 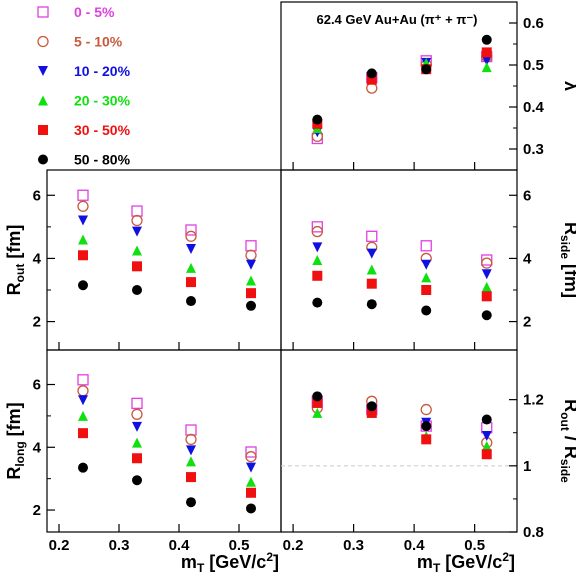 What do you see at coordinates (567, 441) in the screenshot?
I see `y-axis-title: Rout / Rside` at bounding box center [567, 441].